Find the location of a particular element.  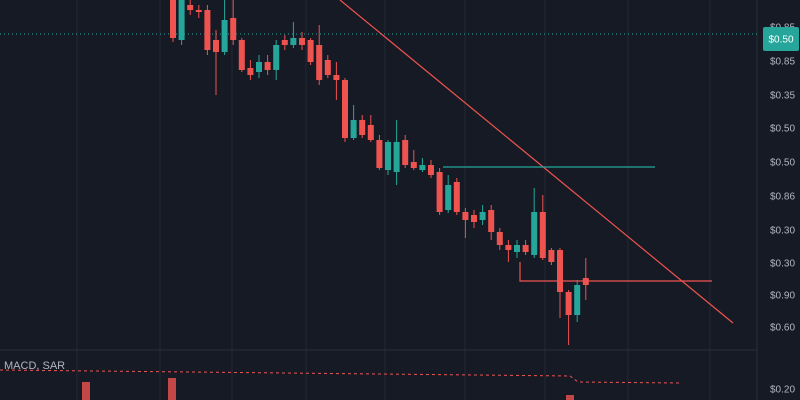

price-badge is located at coordinates (781, 39).